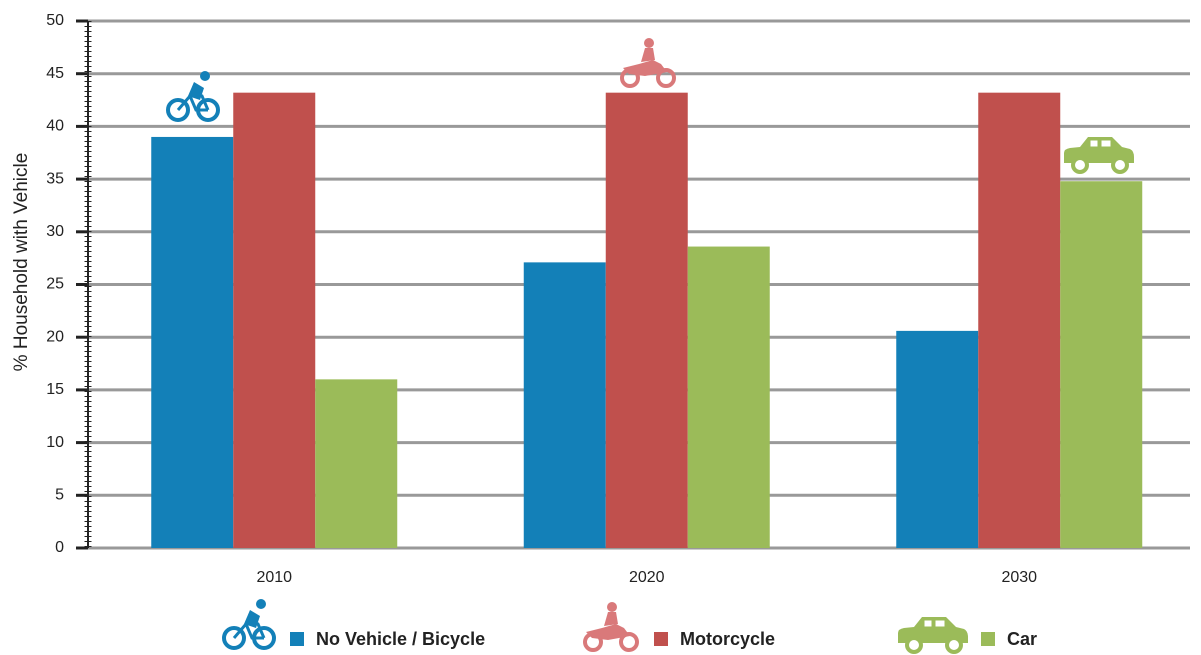 Image resolution: width=1201 pixels, height=655 pixels. Describe the element at coordinates (55, 73) in the screenshot. I see `y-tick-label: 45` at that location.